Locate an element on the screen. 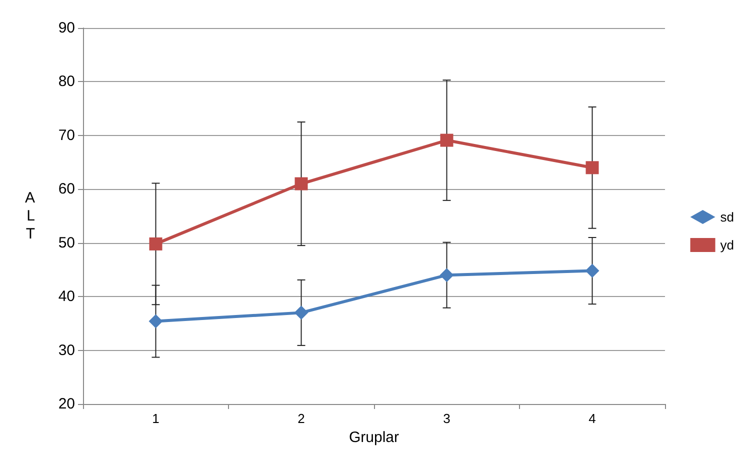 The image size is (755, 462). y-tick-label: 80 is located at coordinates (66, 81).